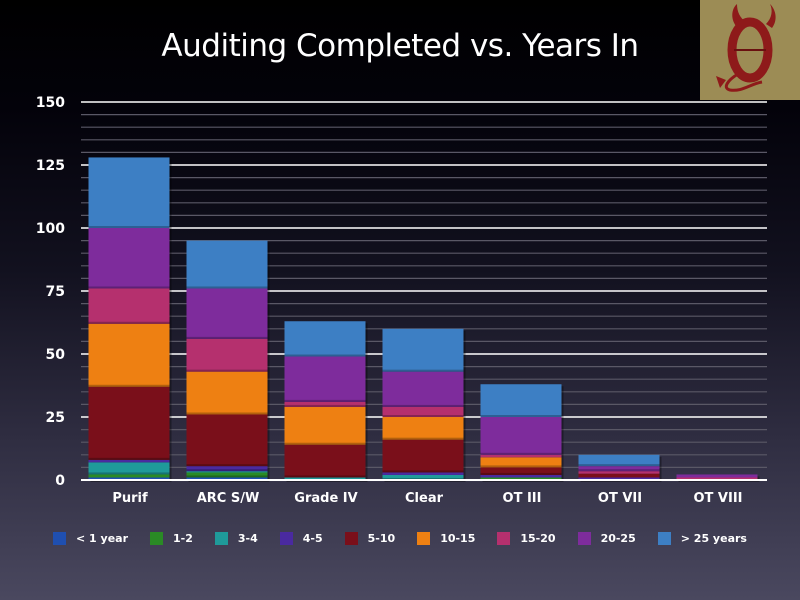 Image resolution: width=800 pixels, height=600 pixels. Describe the element at coordinates (171, 538) in the screenshot. I see `legend-item: 1-2` at that location.